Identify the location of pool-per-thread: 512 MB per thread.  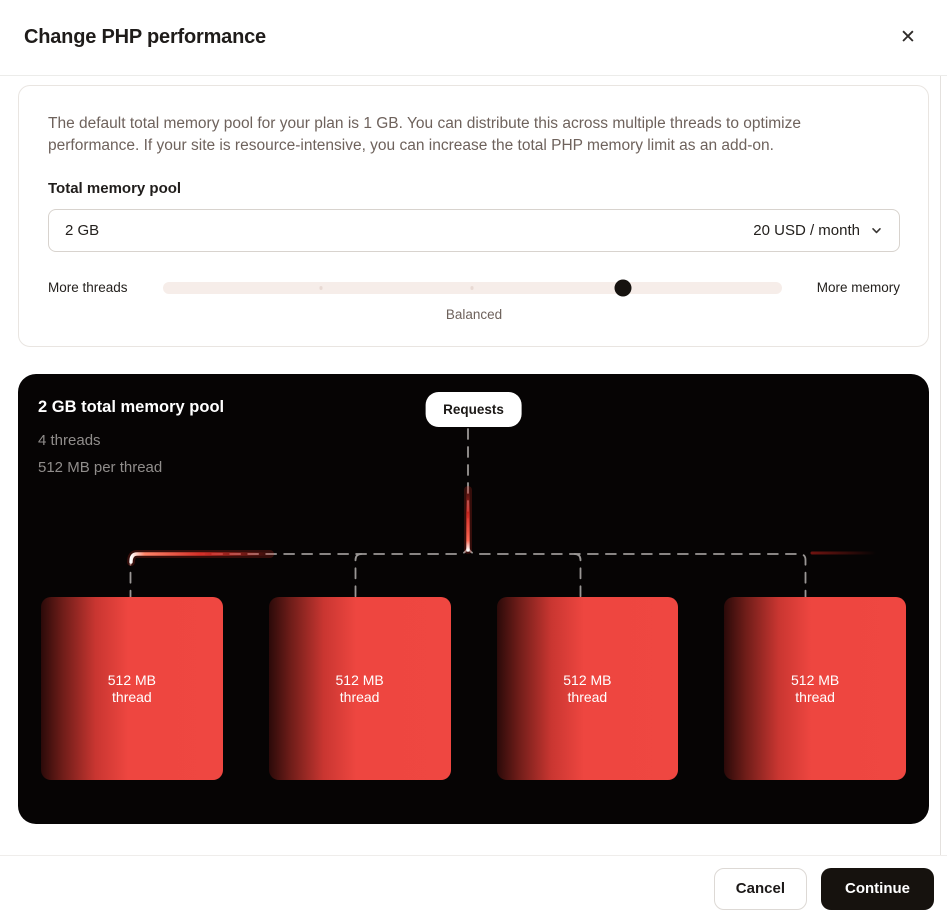
(100, 468).